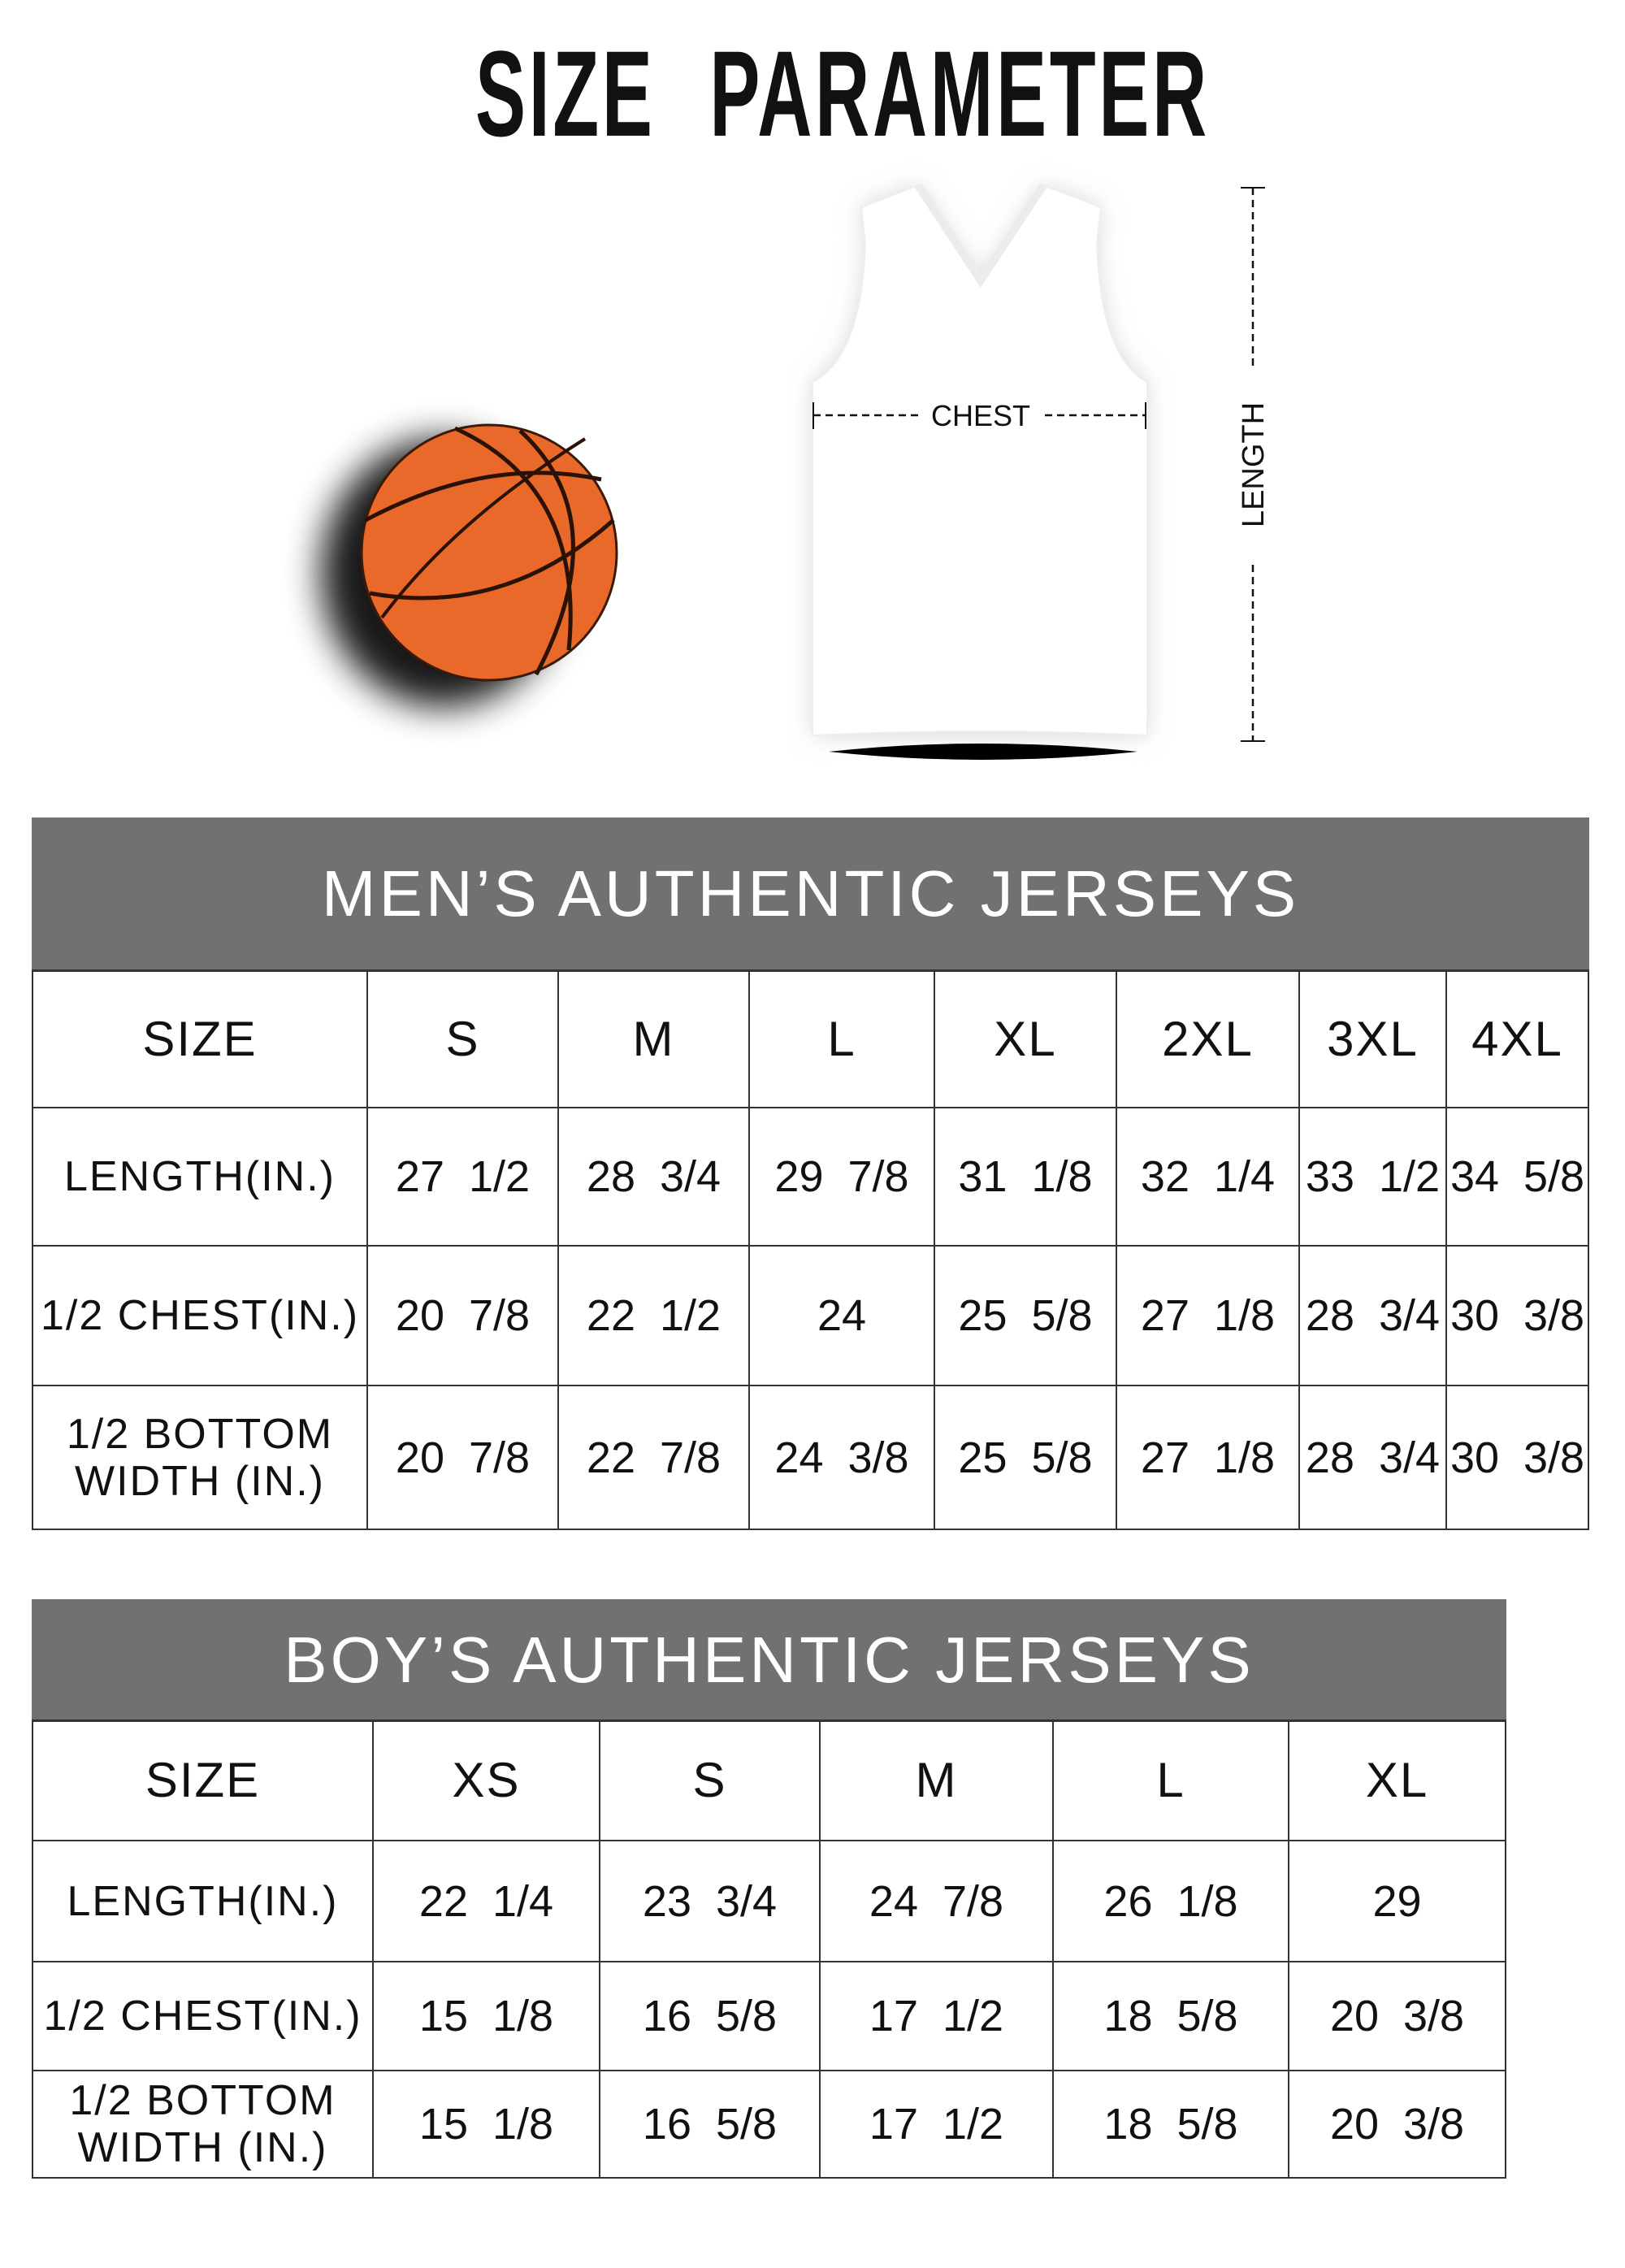 Image resolution: width=1625 pixels, height=2268 pixels. What do you see at coordinates (1208, 1038) in the screenshot?
I see `size-header: 2XL` at bounding box center [1208, 1038].